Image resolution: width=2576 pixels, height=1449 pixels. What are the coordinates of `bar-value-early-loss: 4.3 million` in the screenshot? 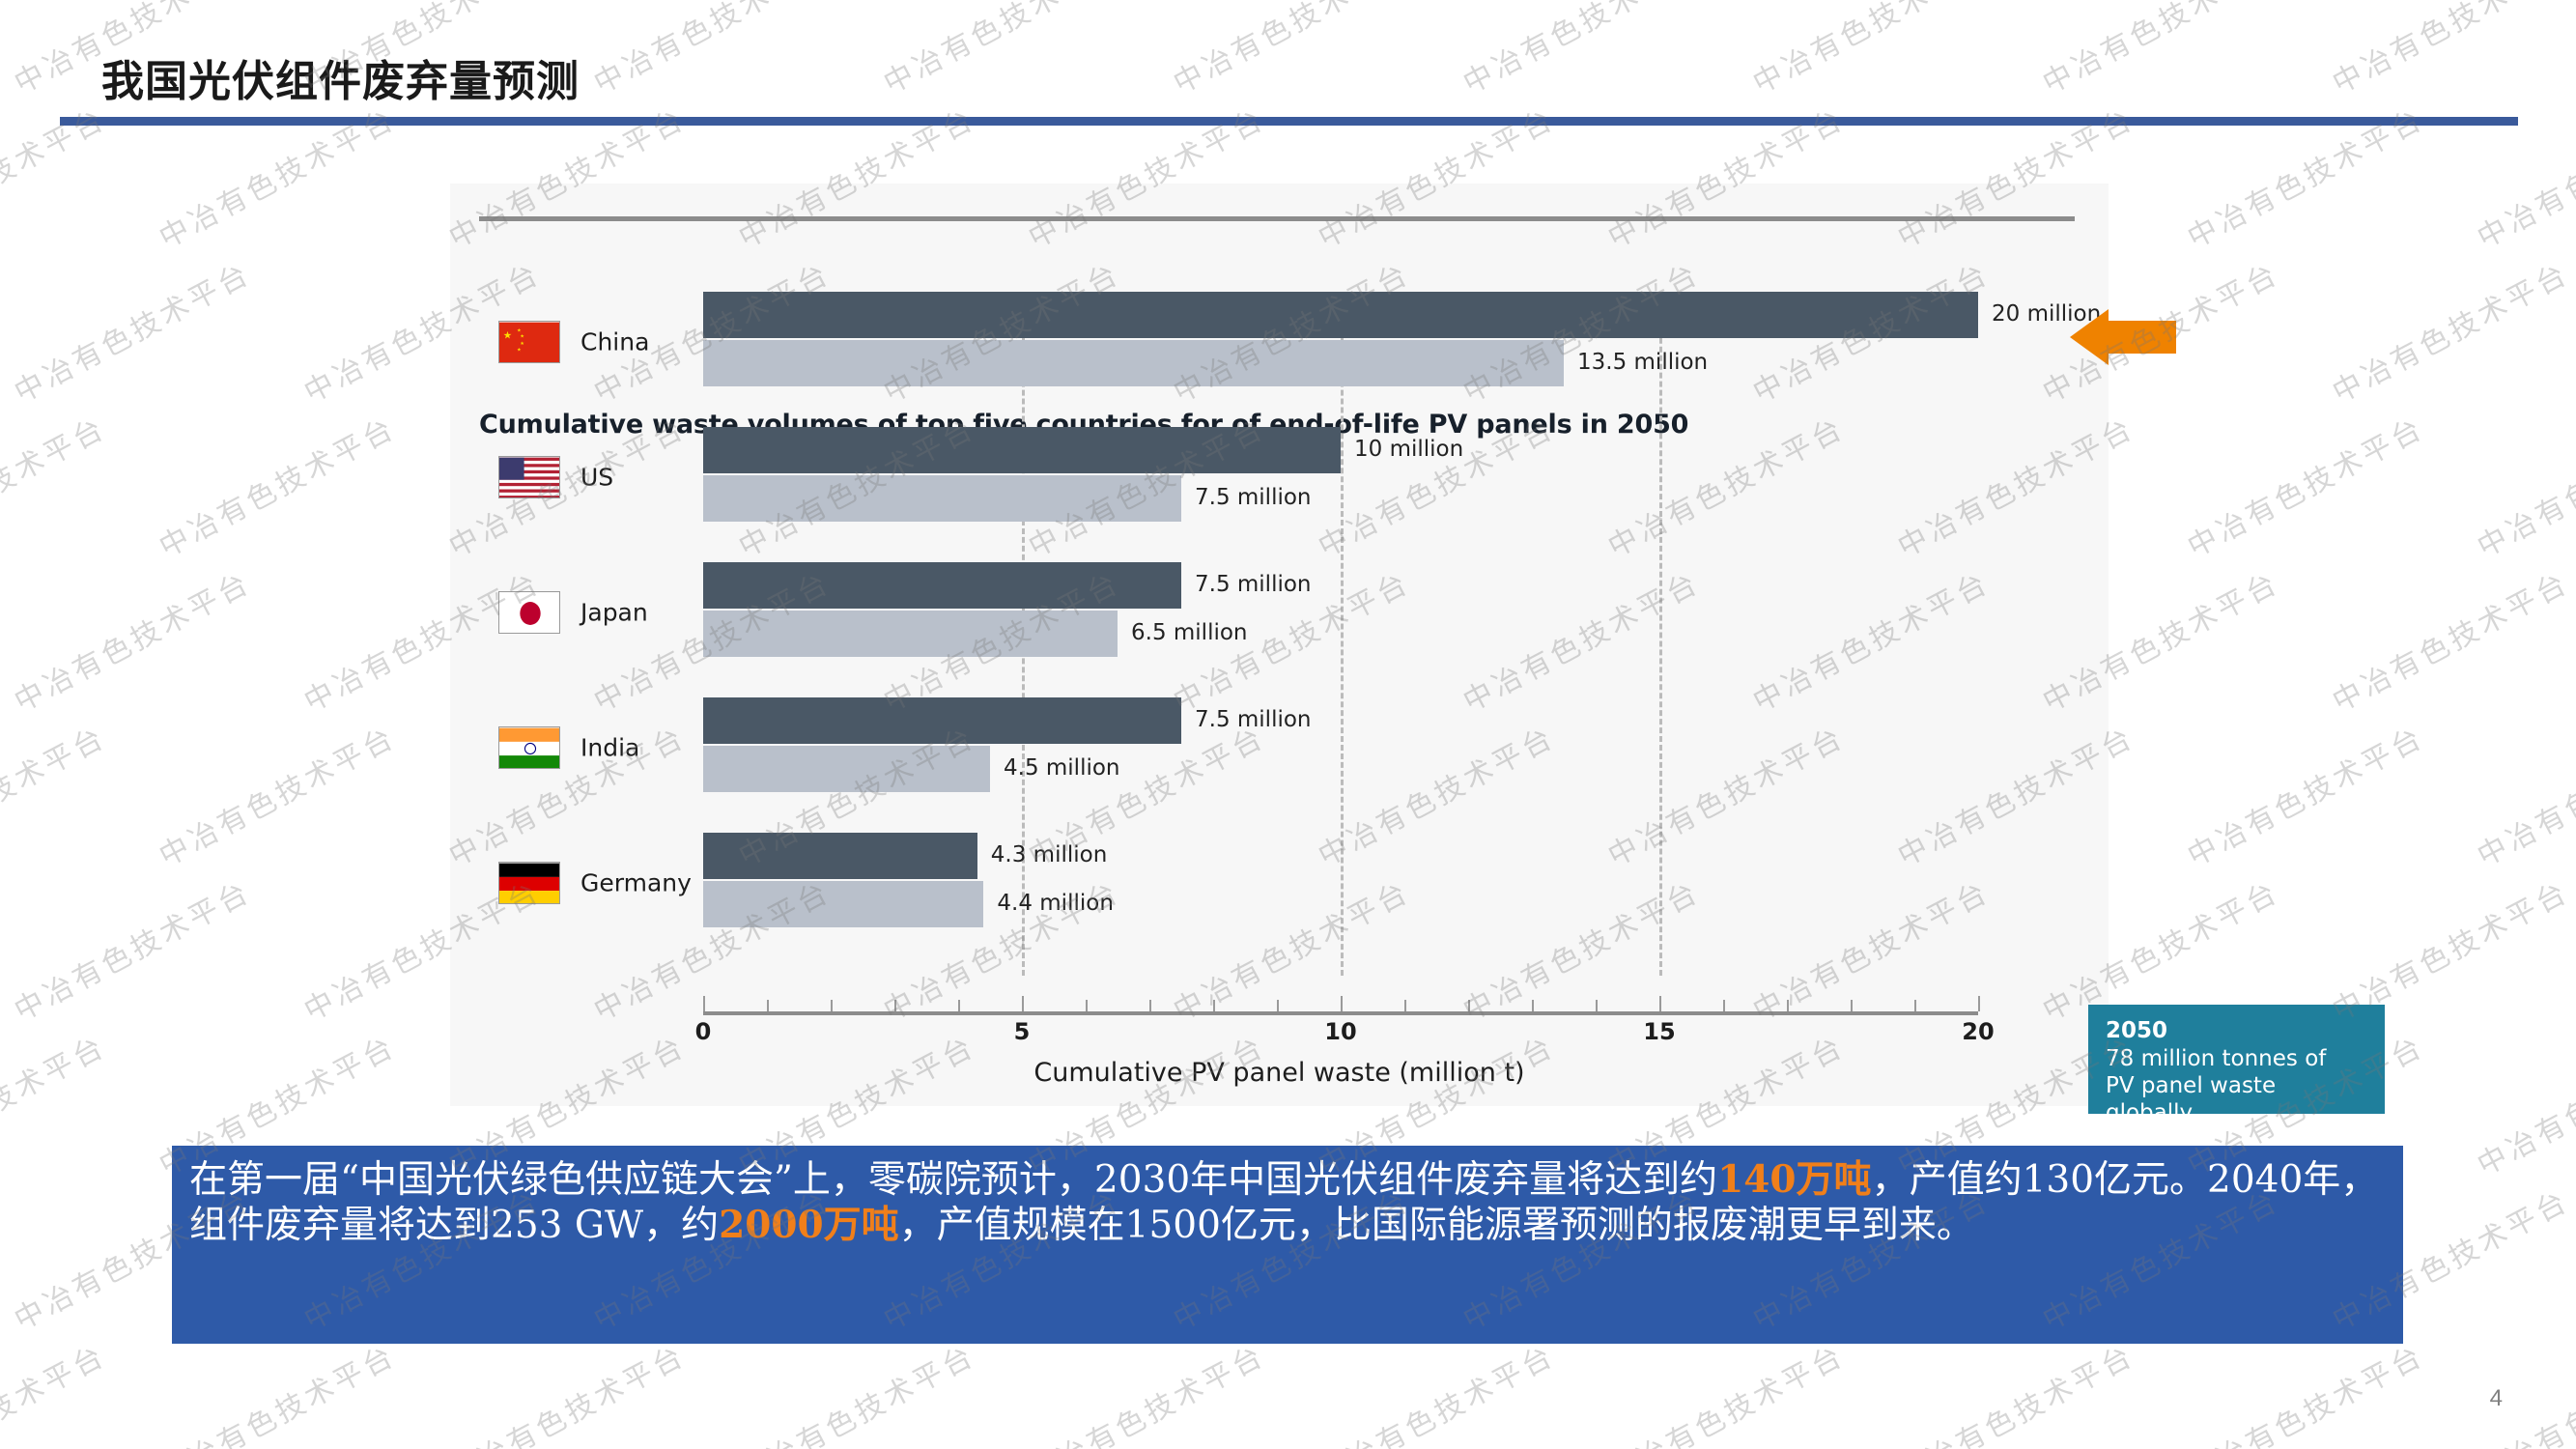 It's located at (1049, 854).